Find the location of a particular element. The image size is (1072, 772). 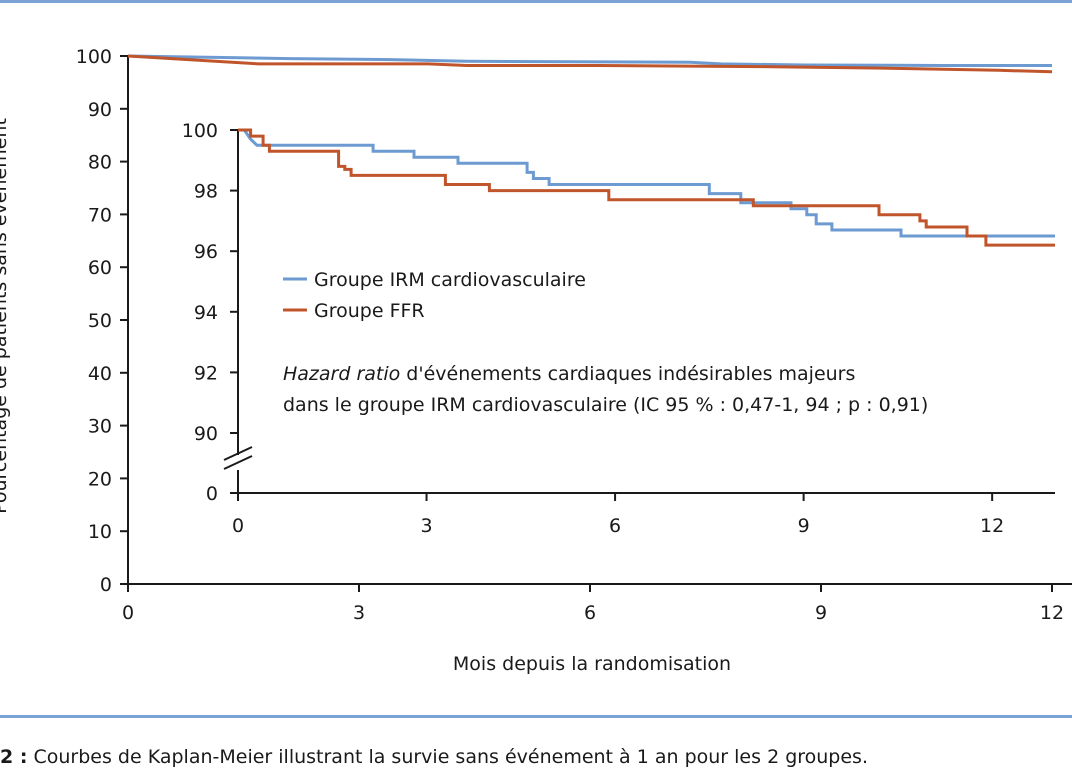

inset-x-tick-label: 6 is located at coordinates (615, 526).